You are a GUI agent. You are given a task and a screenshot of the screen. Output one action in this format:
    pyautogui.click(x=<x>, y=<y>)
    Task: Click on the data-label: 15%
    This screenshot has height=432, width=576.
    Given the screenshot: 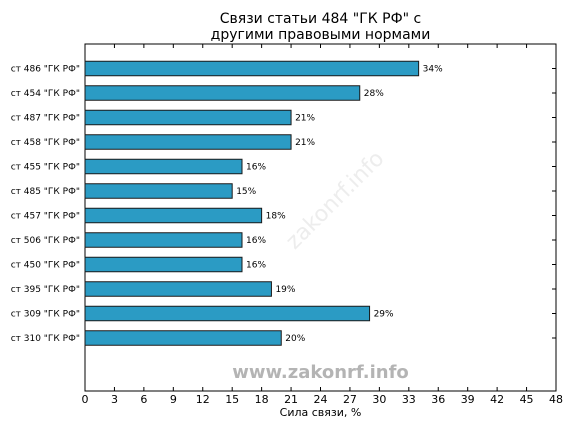 What is the action you would take?
    pyautogui.click(x=246, y=192)
    